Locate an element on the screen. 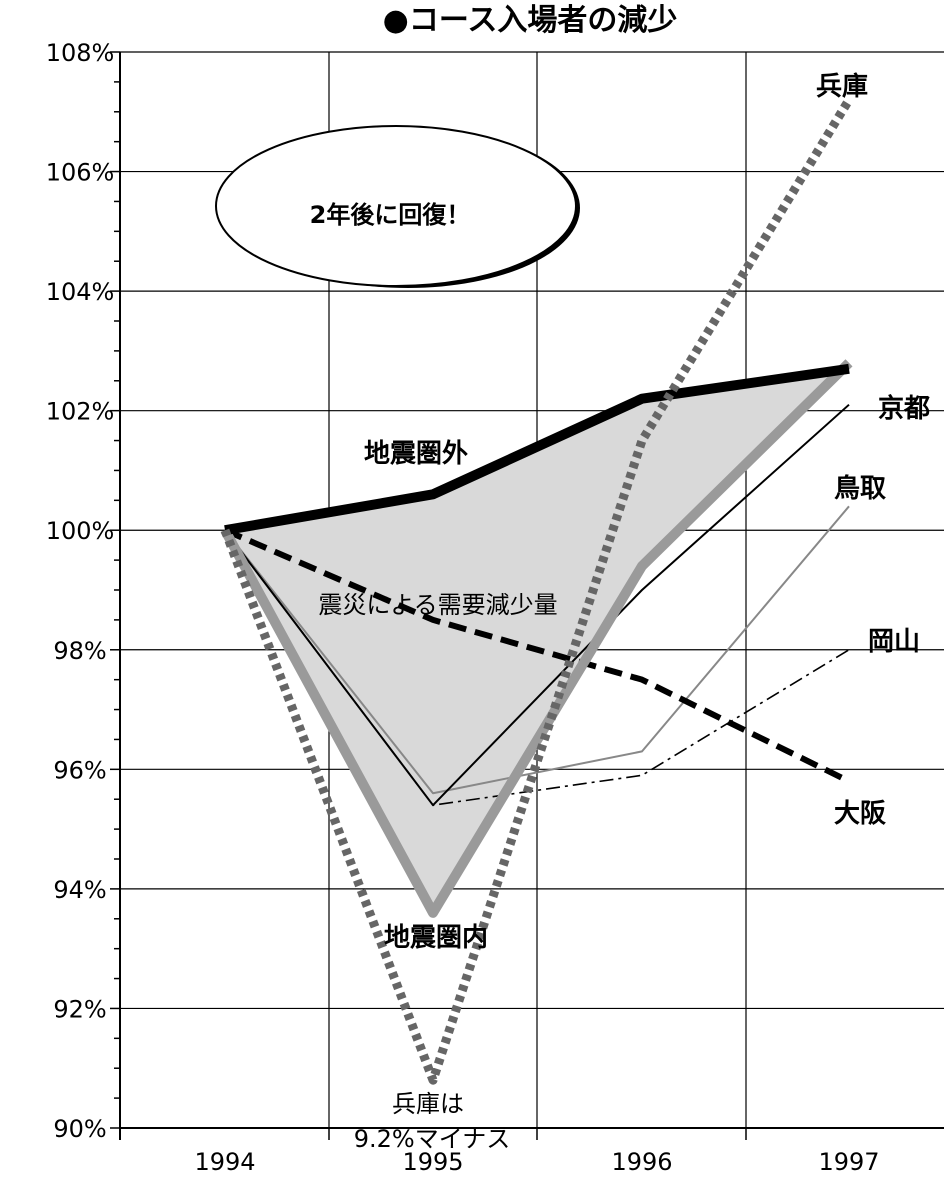 The image size is (944, 1183). x-tick-labels: 1994 1995 1996 1997 is located at coordinates (536, 1162).